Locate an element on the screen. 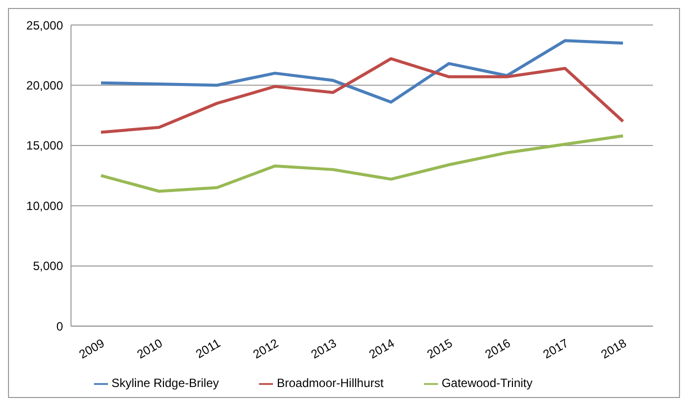 Image resolution: width=691 pixels, height=408 pixels. y-tick-label: 15,000 is located at coordinates (45, 145).